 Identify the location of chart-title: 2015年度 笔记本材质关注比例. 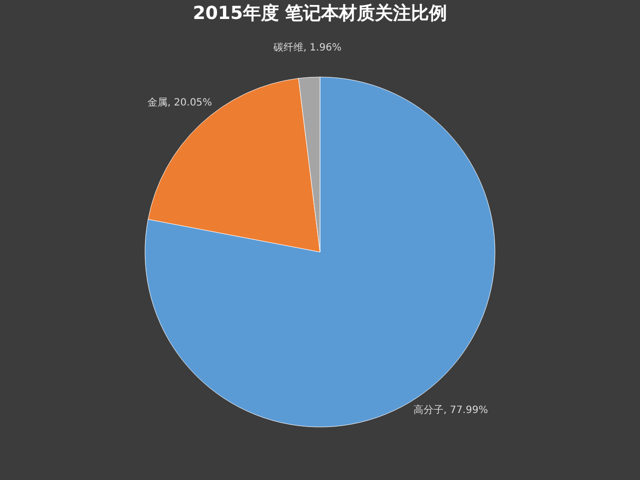
(320, 13).